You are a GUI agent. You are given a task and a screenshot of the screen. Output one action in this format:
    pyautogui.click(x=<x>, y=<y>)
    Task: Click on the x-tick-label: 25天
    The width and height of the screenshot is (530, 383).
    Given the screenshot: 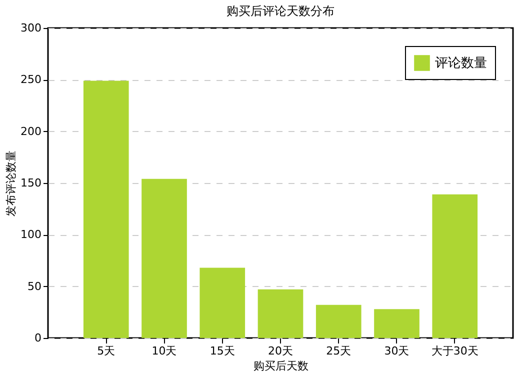 What is the action you would take?
    pyautogui.click(x=339, y=351)
    